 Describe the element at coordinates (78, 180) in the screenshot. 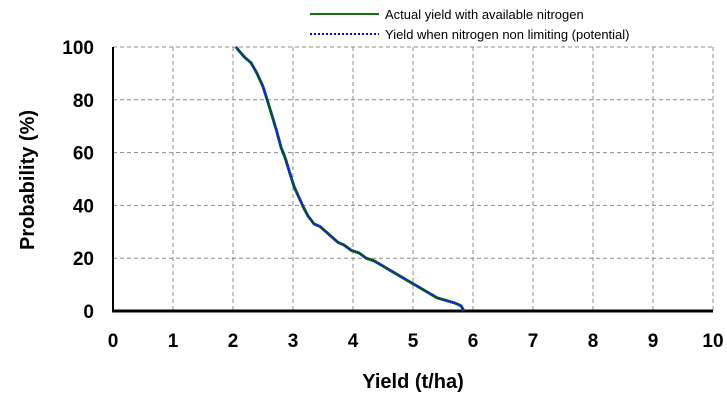

I see `y-tick-labels: 0 20 40 60 80 100` at that location.